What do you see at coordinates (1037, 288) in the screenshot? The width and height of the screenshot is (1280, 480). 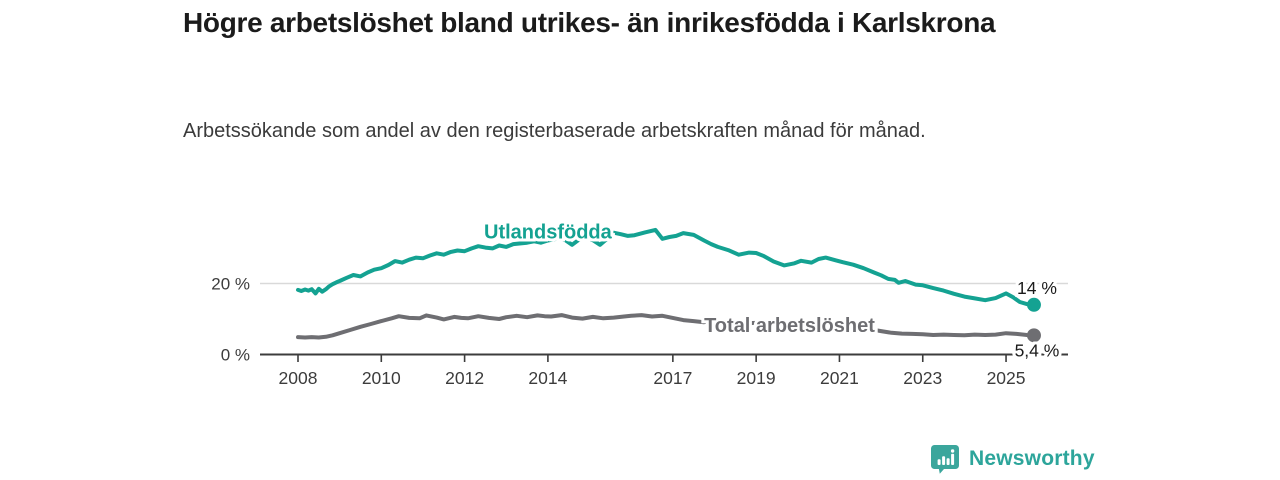 I see `series-end-value-label-0: 14 %` at bounding box center [1037, 288].